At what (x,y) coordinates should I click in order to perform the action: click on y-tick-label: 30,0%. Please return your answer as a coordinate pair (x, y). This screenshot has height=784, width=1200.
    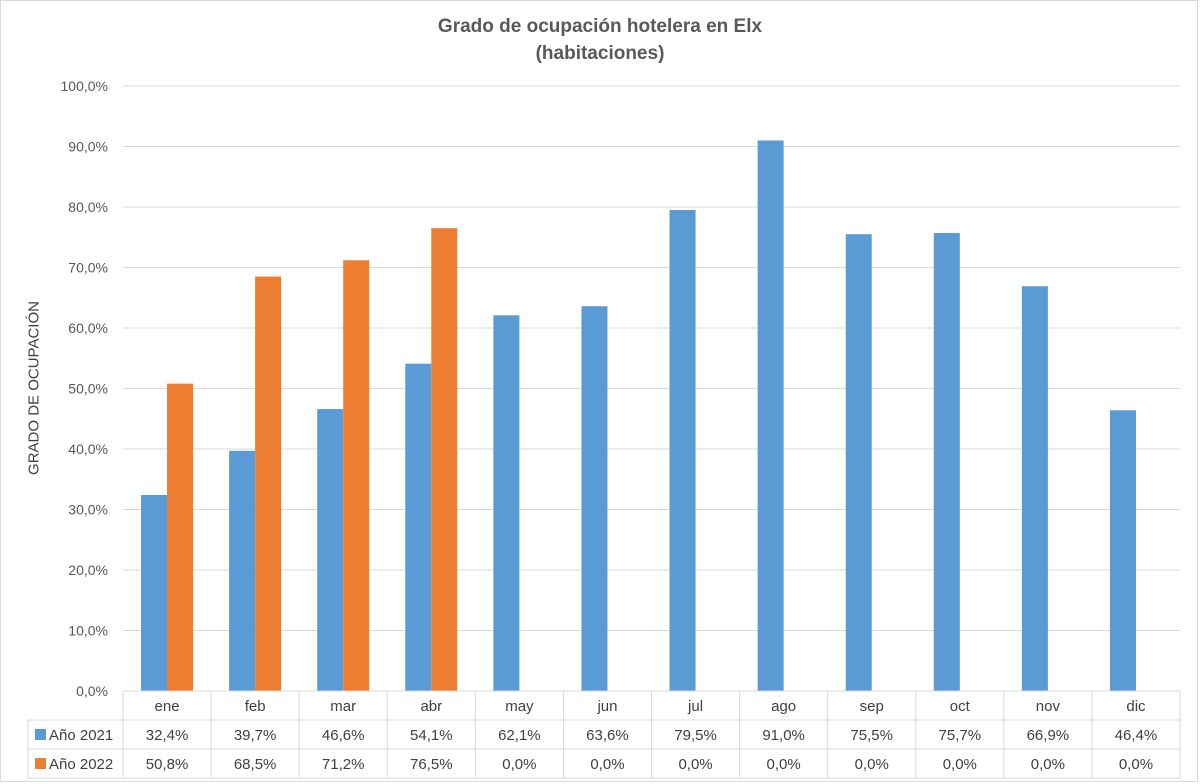
    Looking at the image, I should click on (88, 510).